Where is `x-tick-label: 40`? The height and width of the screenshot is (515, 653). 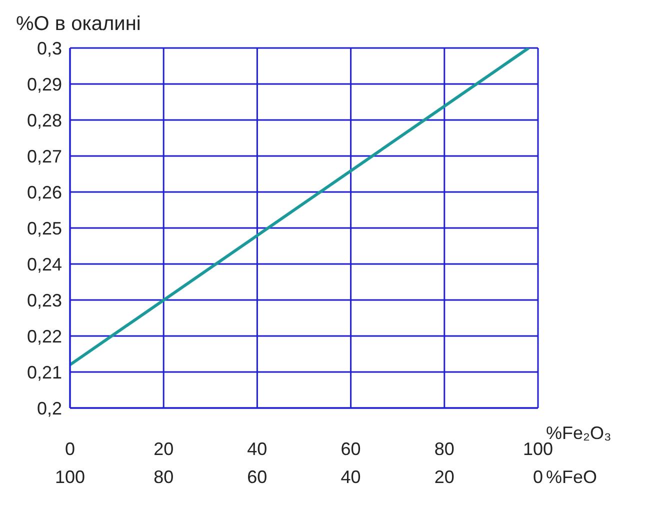 x-tick-label: 40 is located at coordinates (257, 448).